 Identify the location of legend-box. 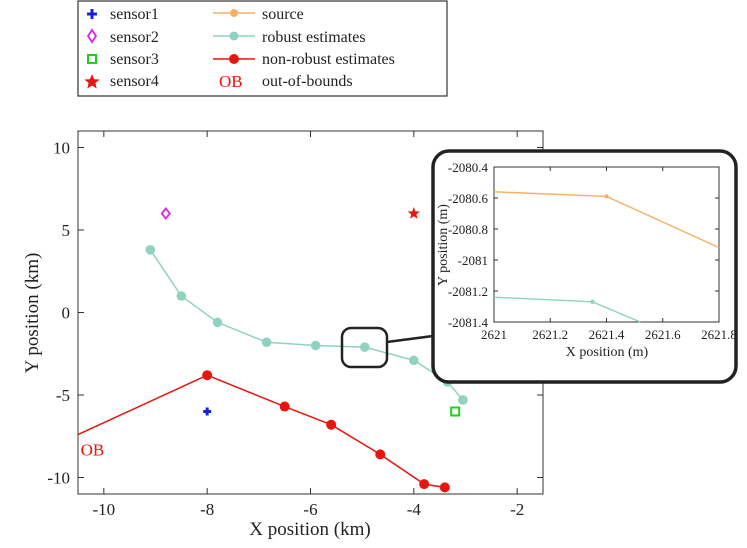
(262, 48).